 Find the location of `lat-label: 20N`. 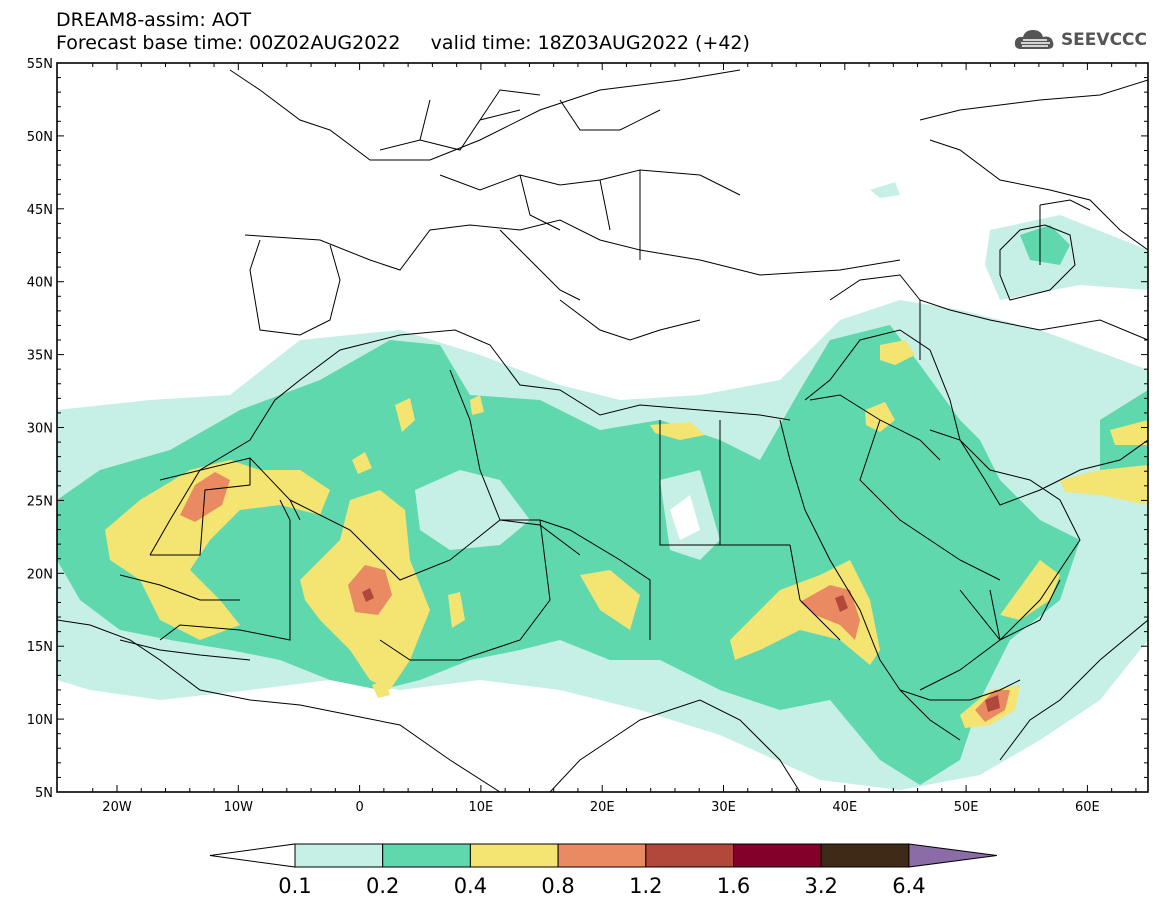

lat-label: 20N is located at coordinates (40, 574).